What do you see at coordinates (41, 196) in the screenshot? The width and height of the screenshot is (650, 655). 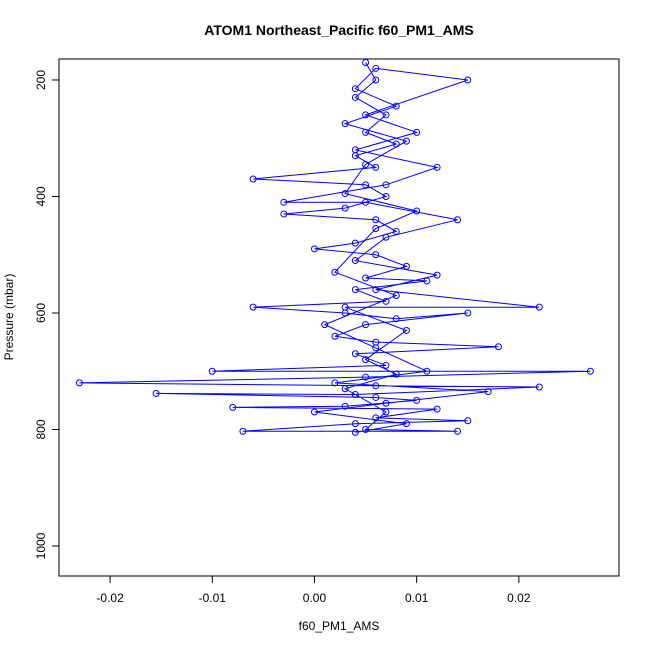 I see `y-tick-label: 400` at bounding box center [41, 196].